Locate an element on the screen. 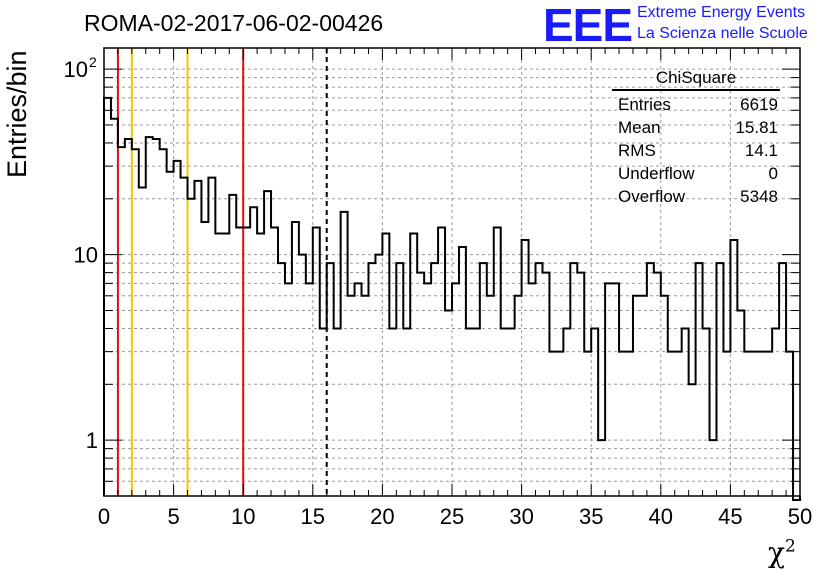 Image resolution: width=836 pixels, height=572 pixels. x-tick-label: 5 is located at coordinates (173, 516).